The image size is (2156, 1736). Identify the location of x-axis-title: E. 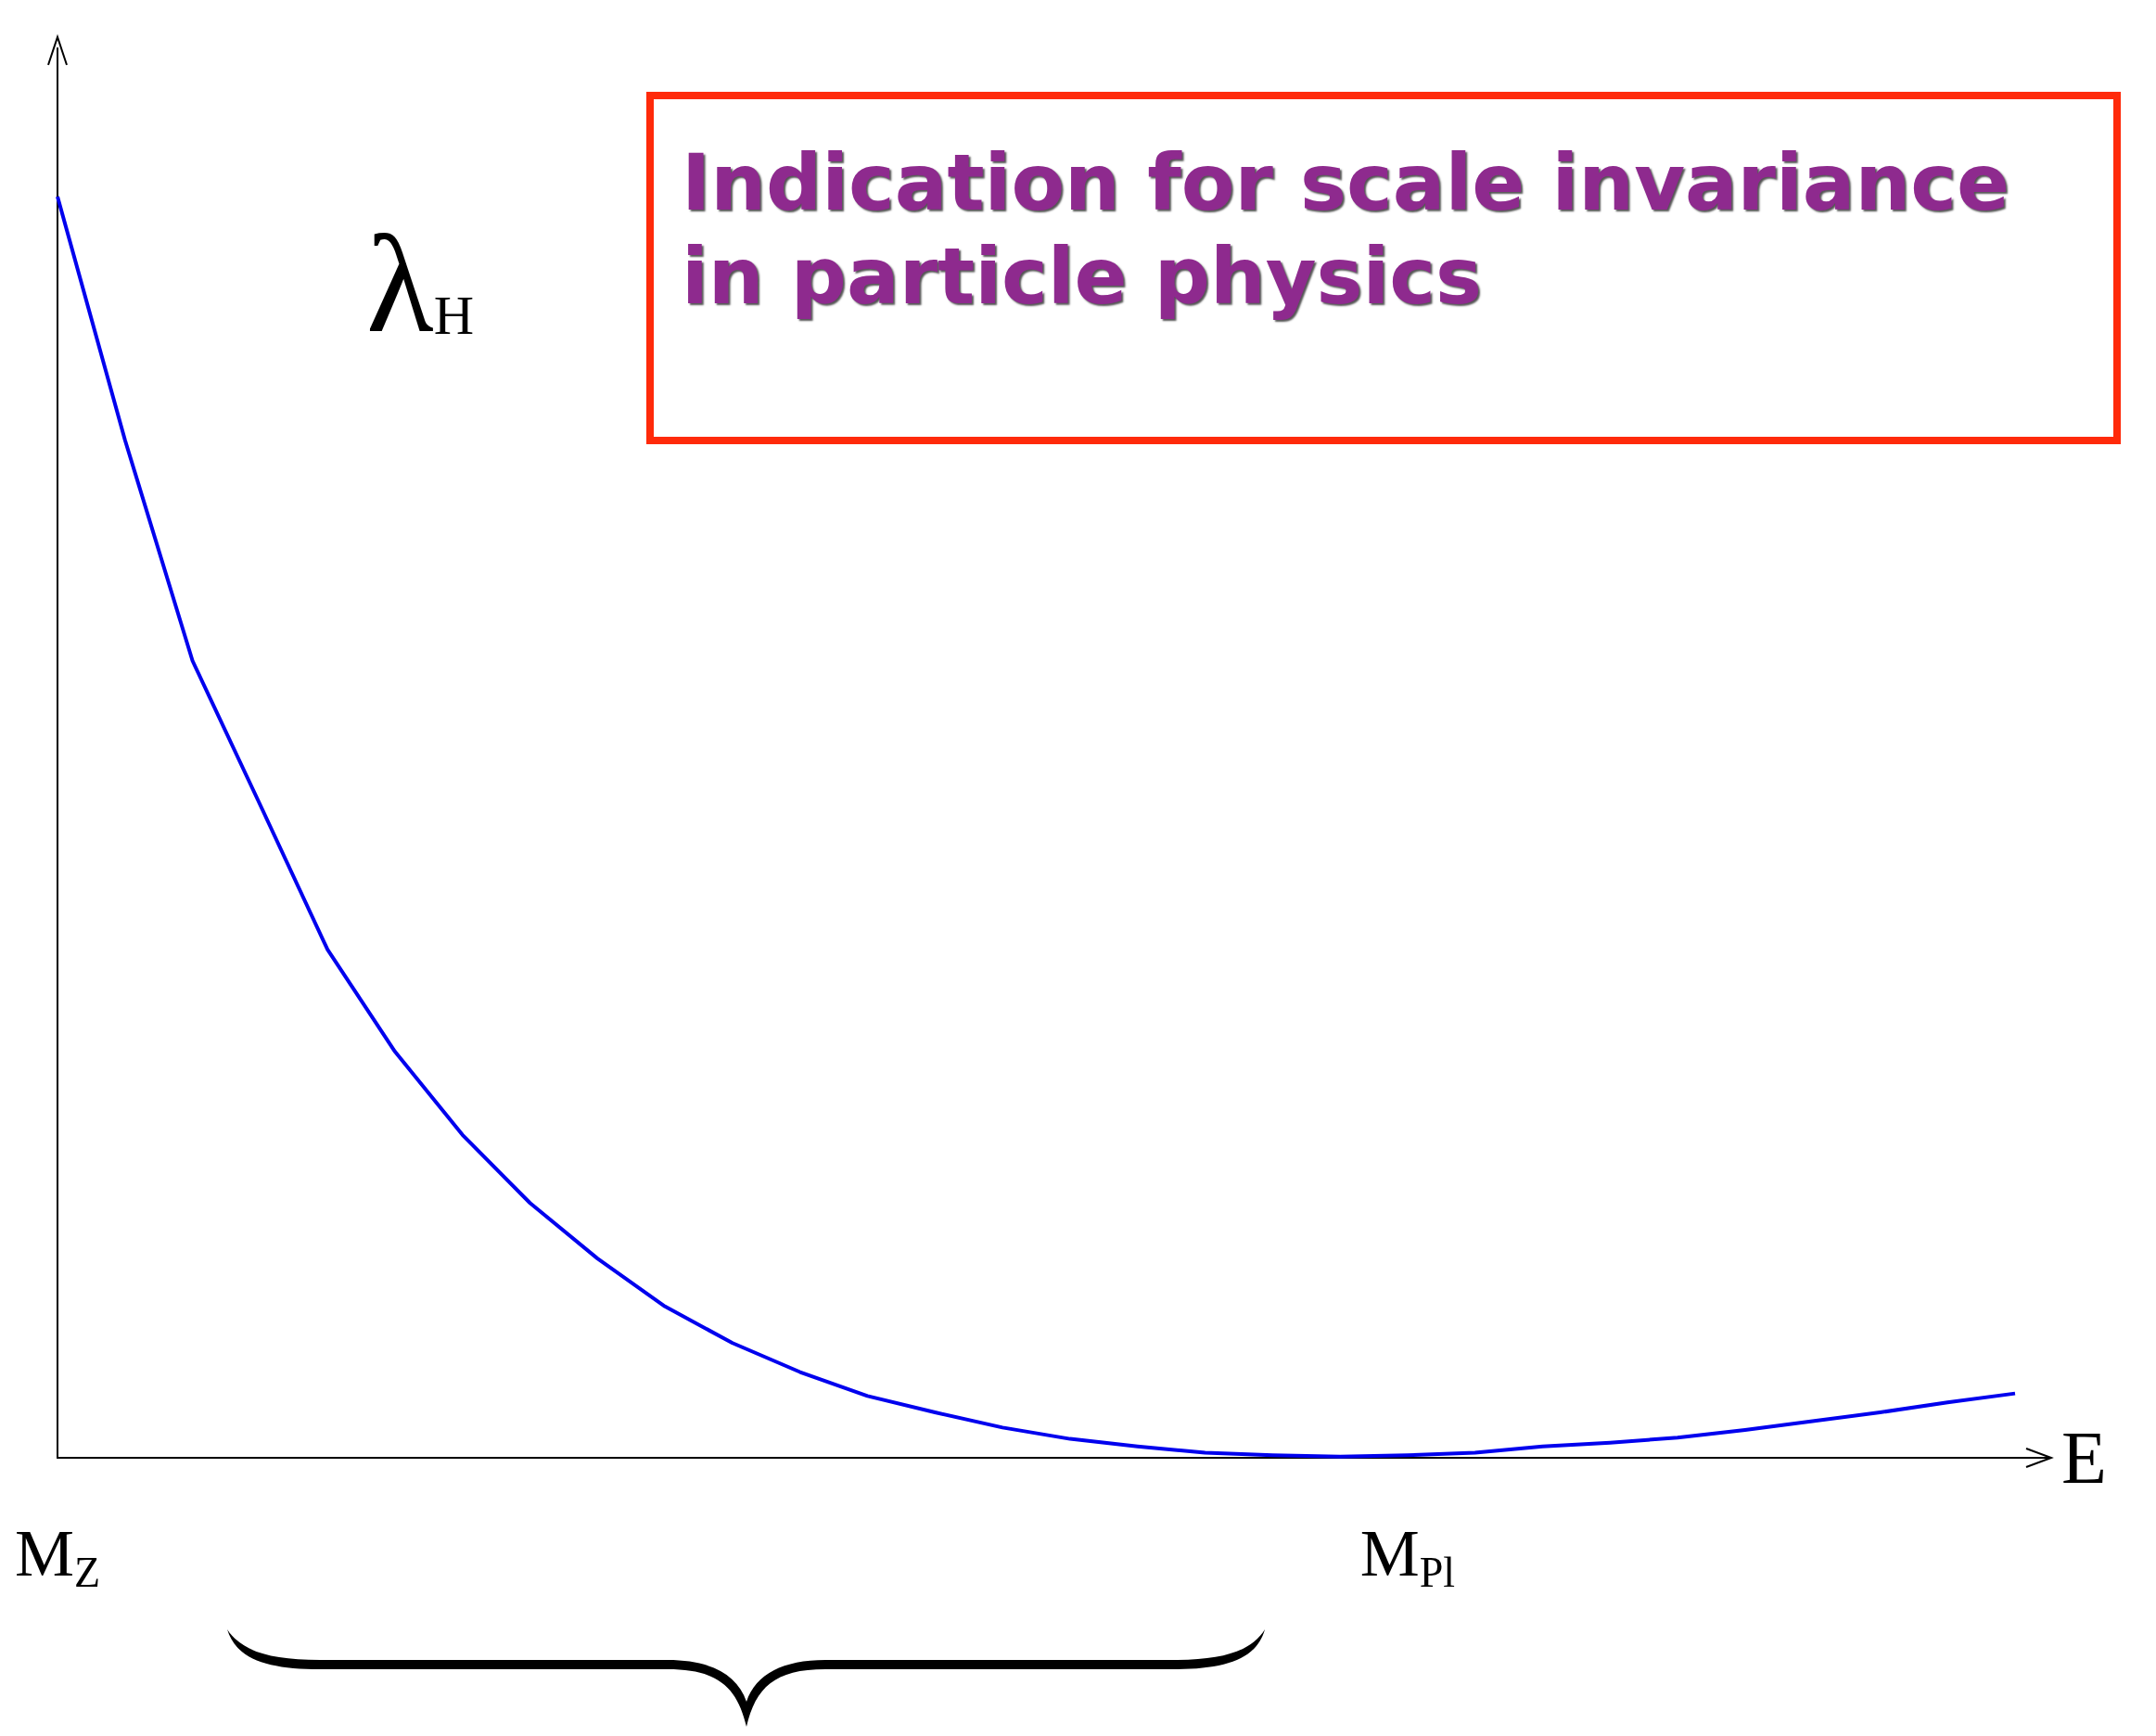
(2084, 1458).